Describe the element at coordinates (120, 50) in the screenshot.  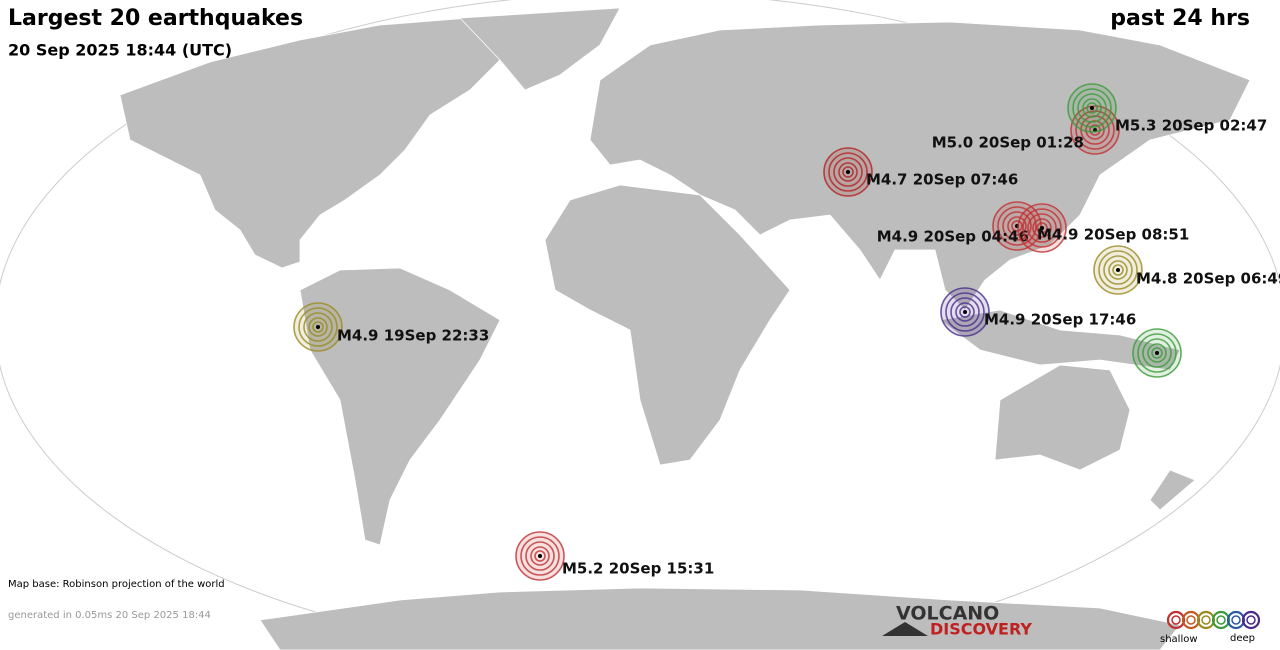
I see `timestamp: 20 Sep 2025 18:44 (UTC)` at that location.